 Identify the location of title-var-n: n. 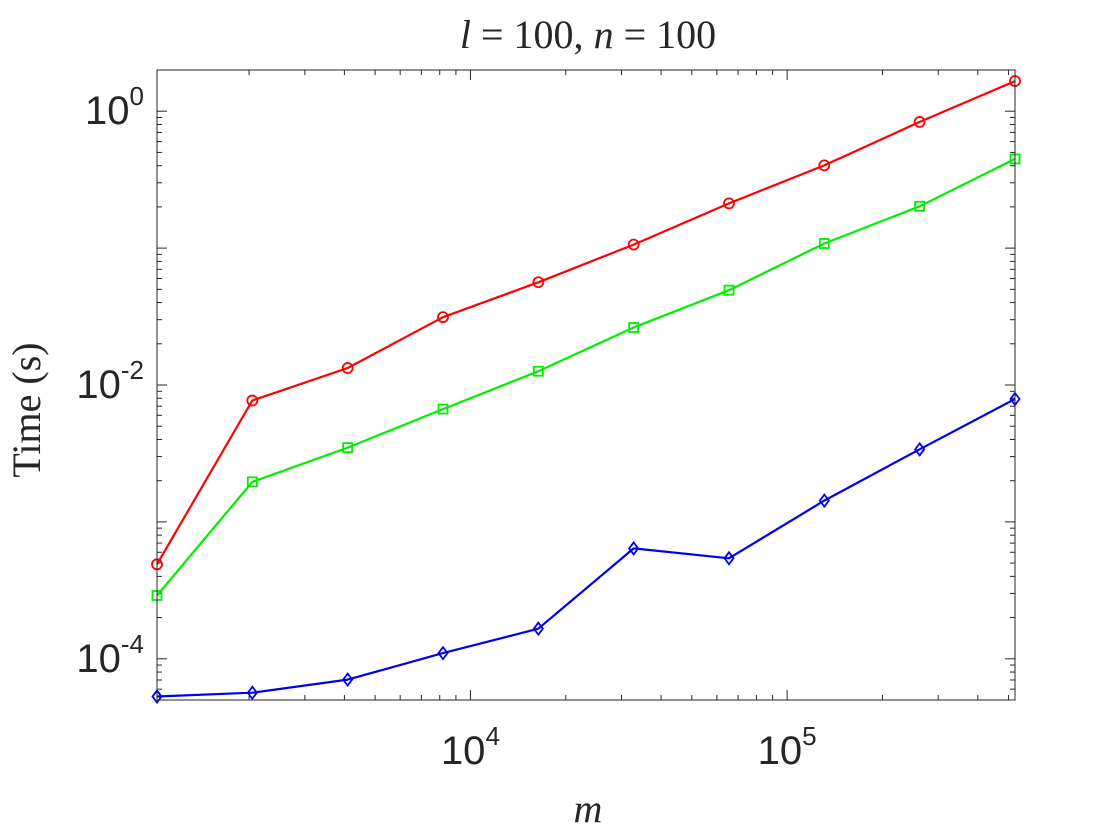
(604, 34).